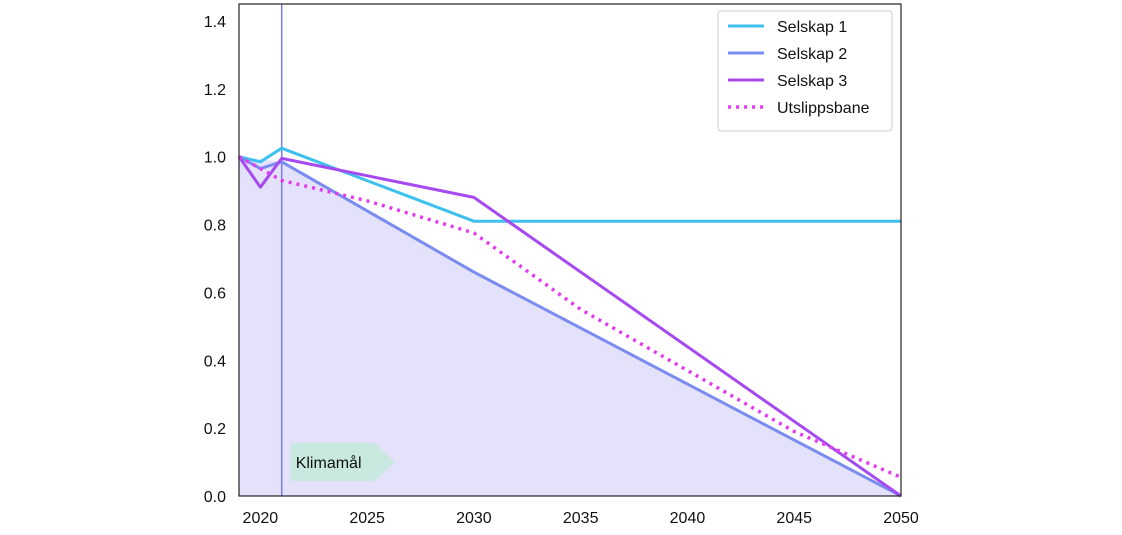  Describe the element at coordinates (261, 518) in the screenshot. I see `x-tick-label: 2020` at that location.